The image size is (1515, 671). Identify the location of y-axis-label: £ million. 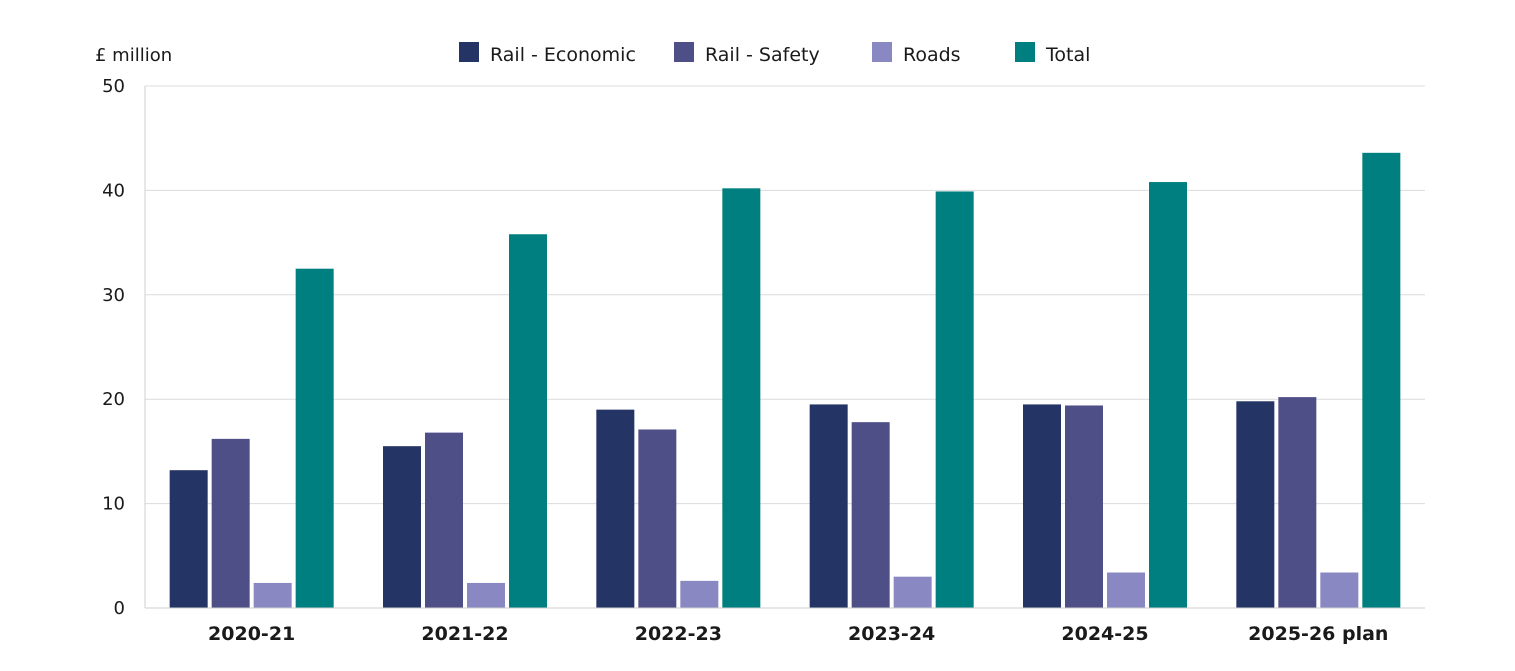
(133, 55).